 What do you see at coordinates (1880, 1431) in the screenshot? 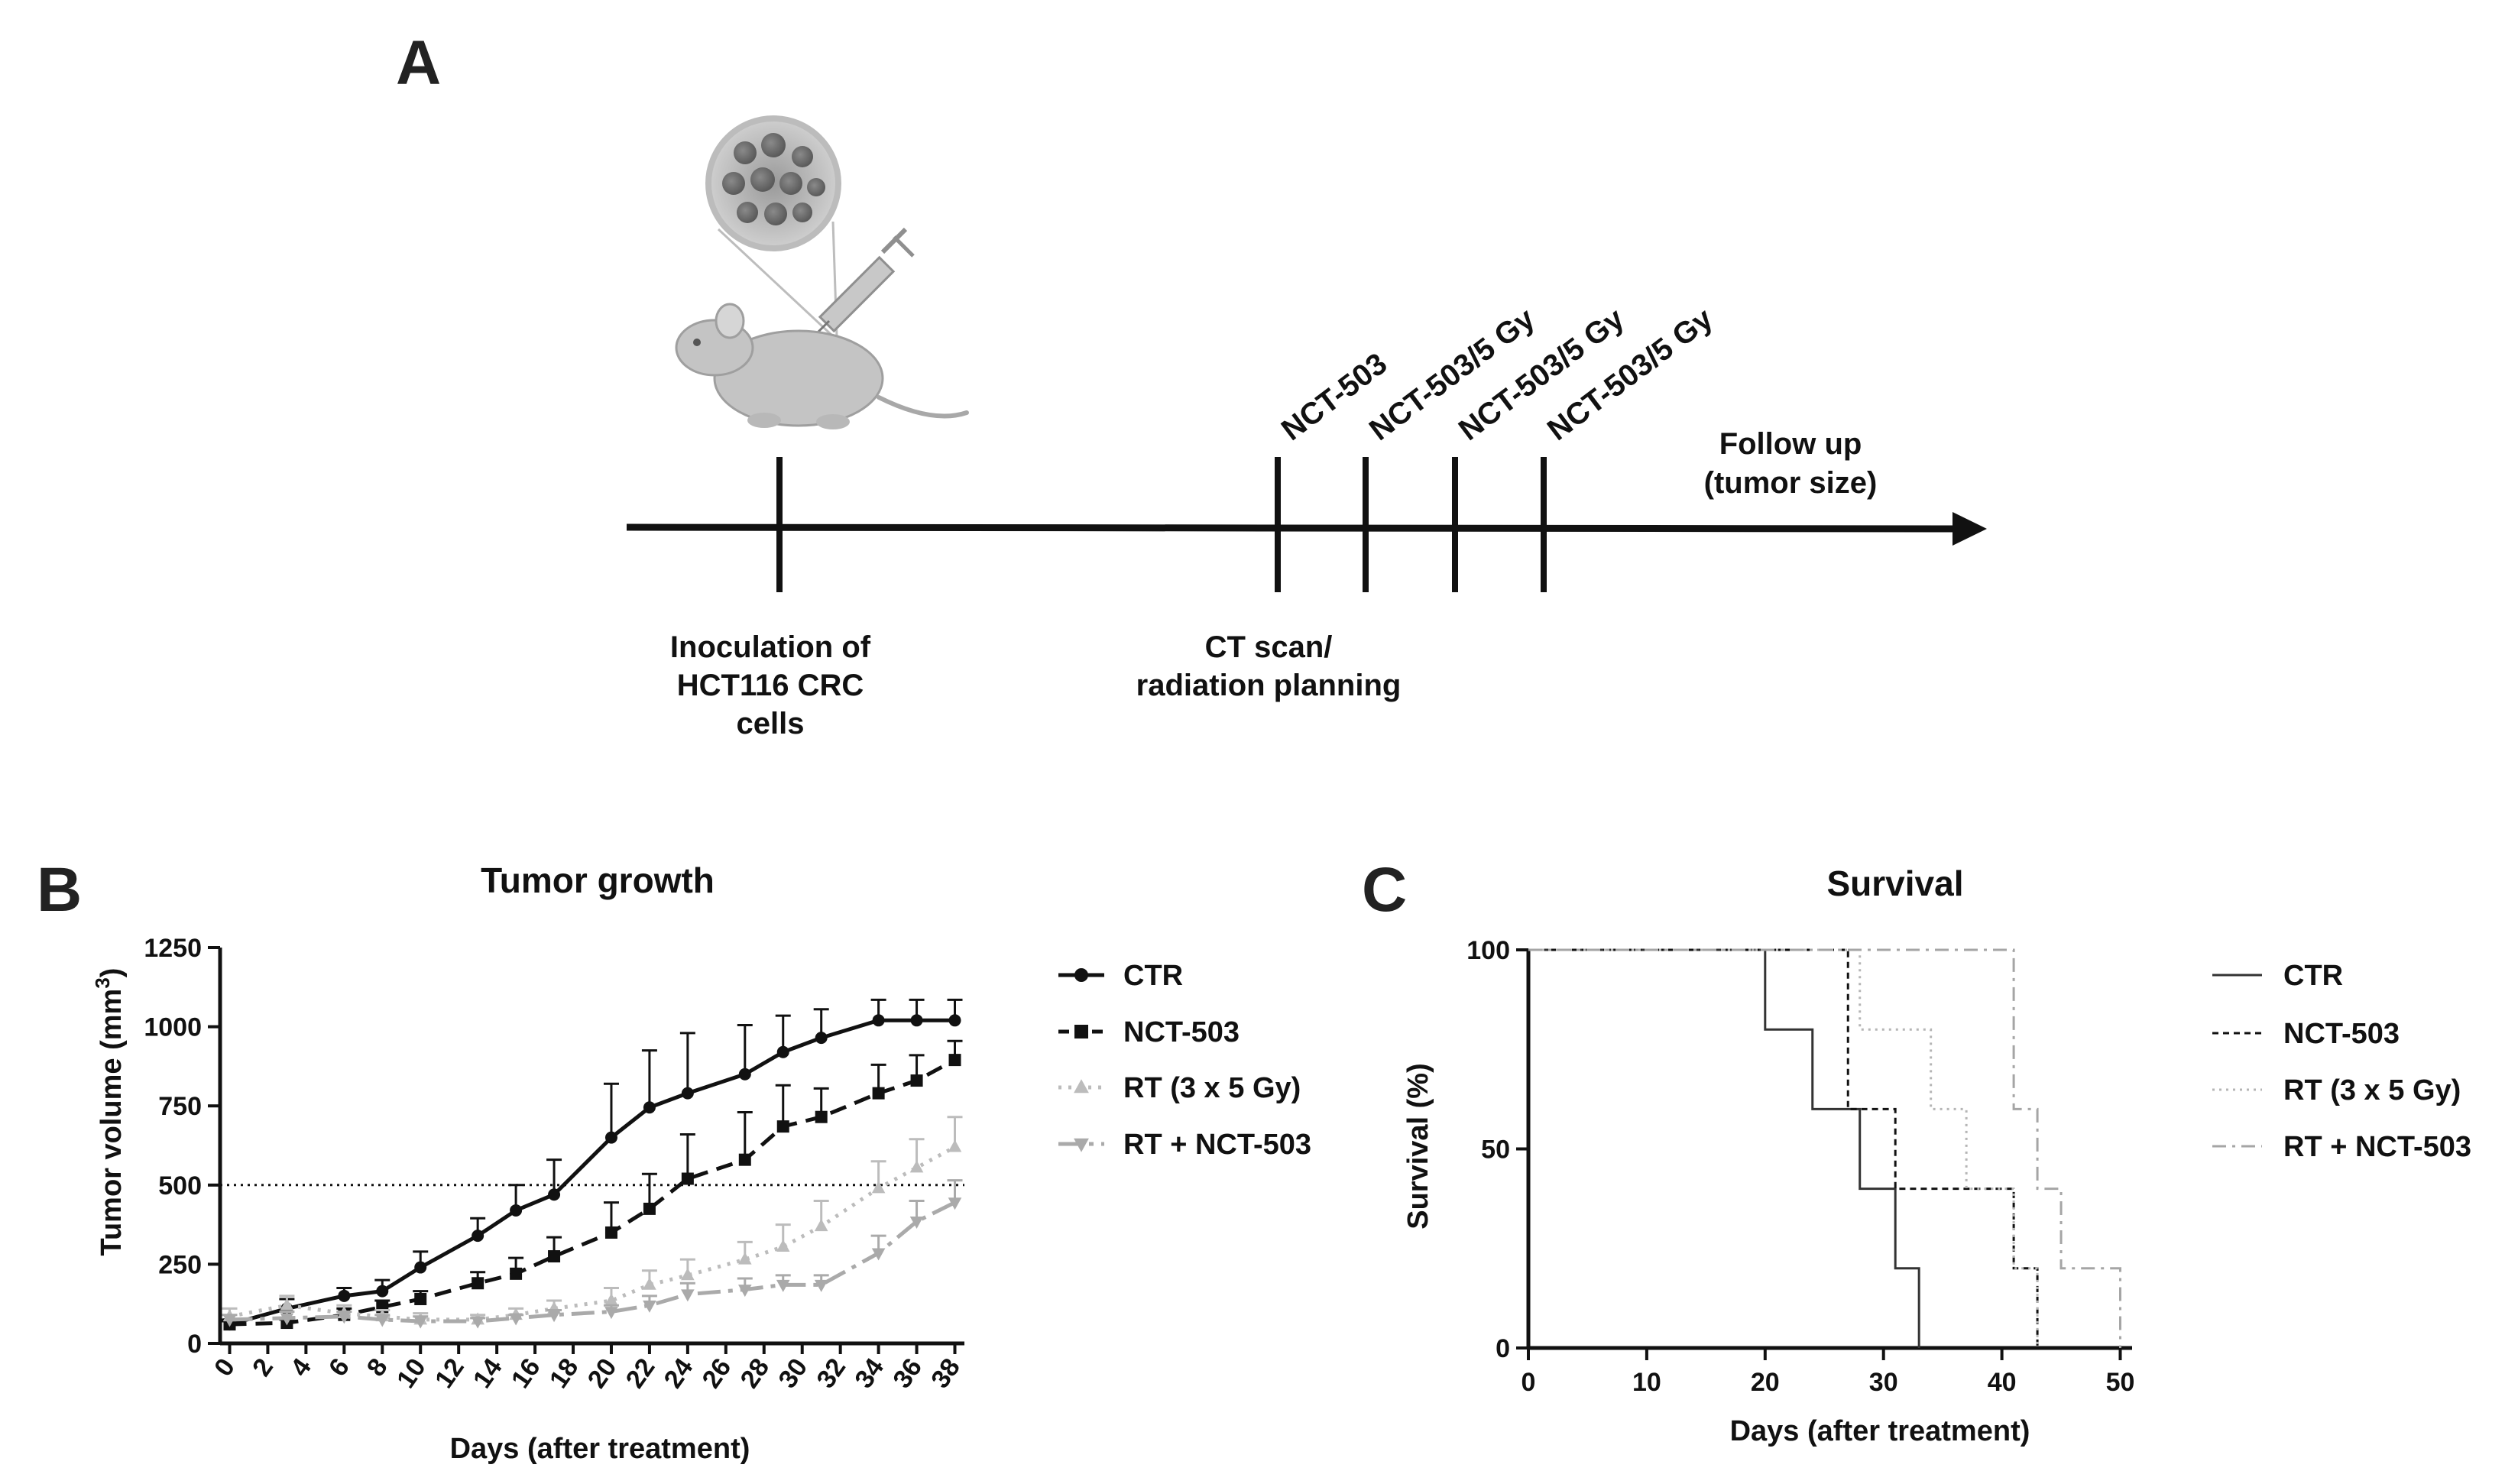
I see `survival-x-axis-label: Days (after treatment)` at bounding box center [1880, 1431].